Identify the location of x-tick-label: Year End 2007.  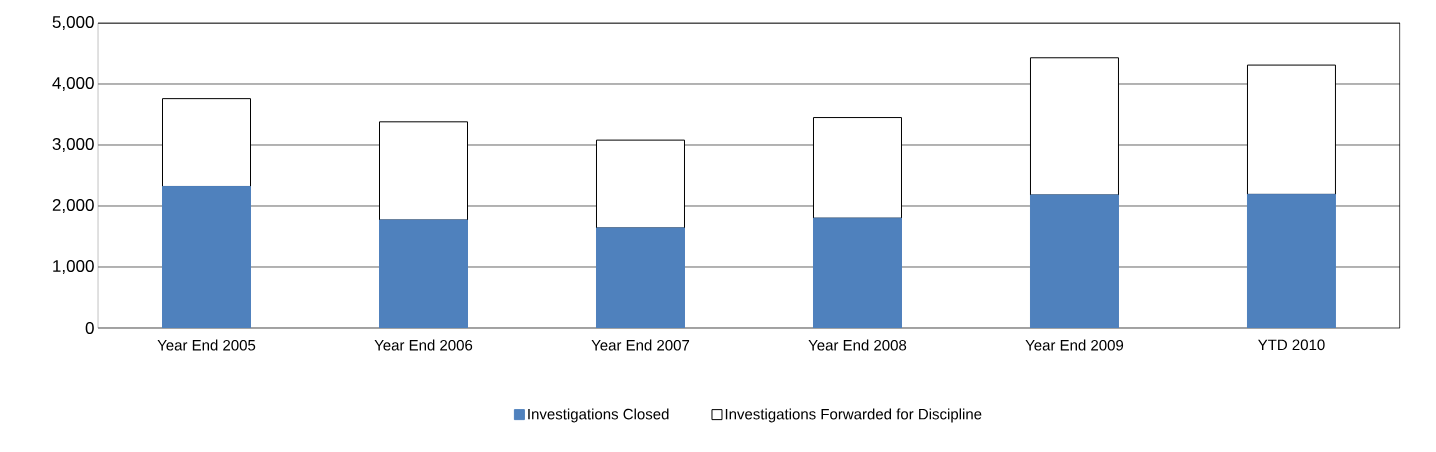
(640, 345).